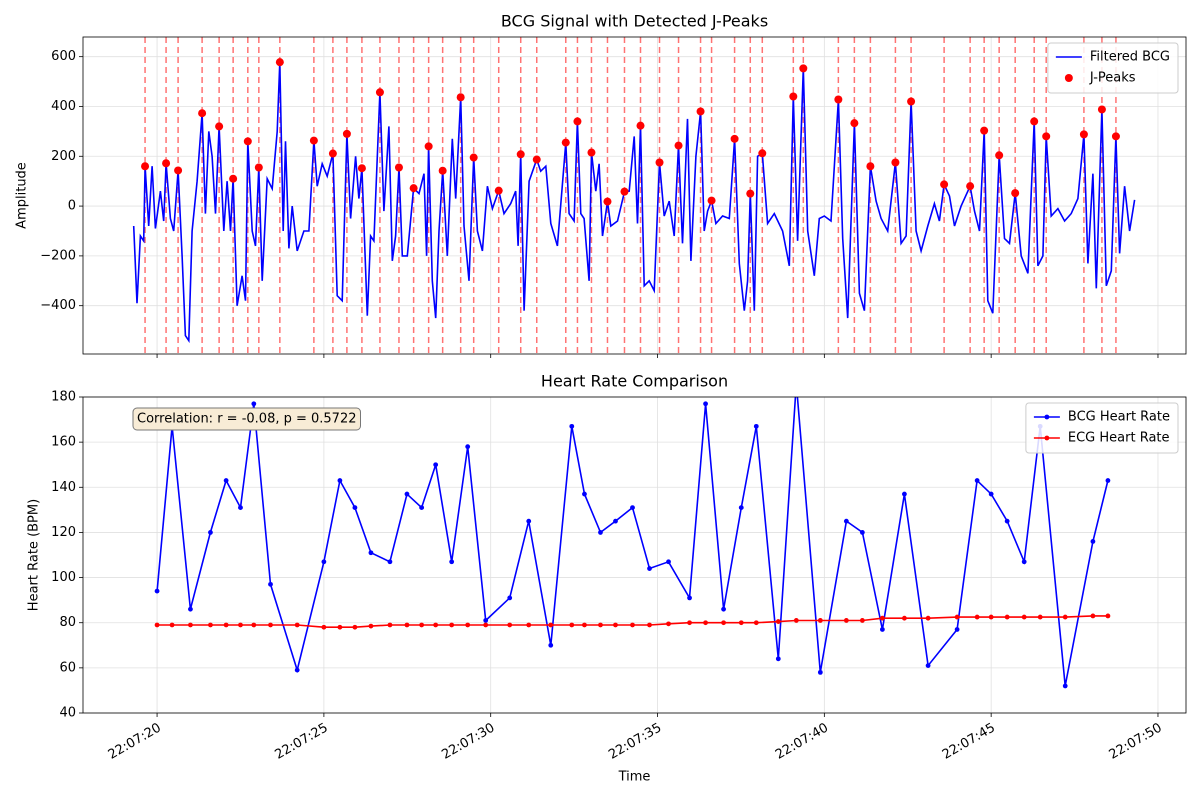  Describe the element at coordinates (1119, 417) in the screenshot. I see `legend-label: BCG Heart Rate` at that location.